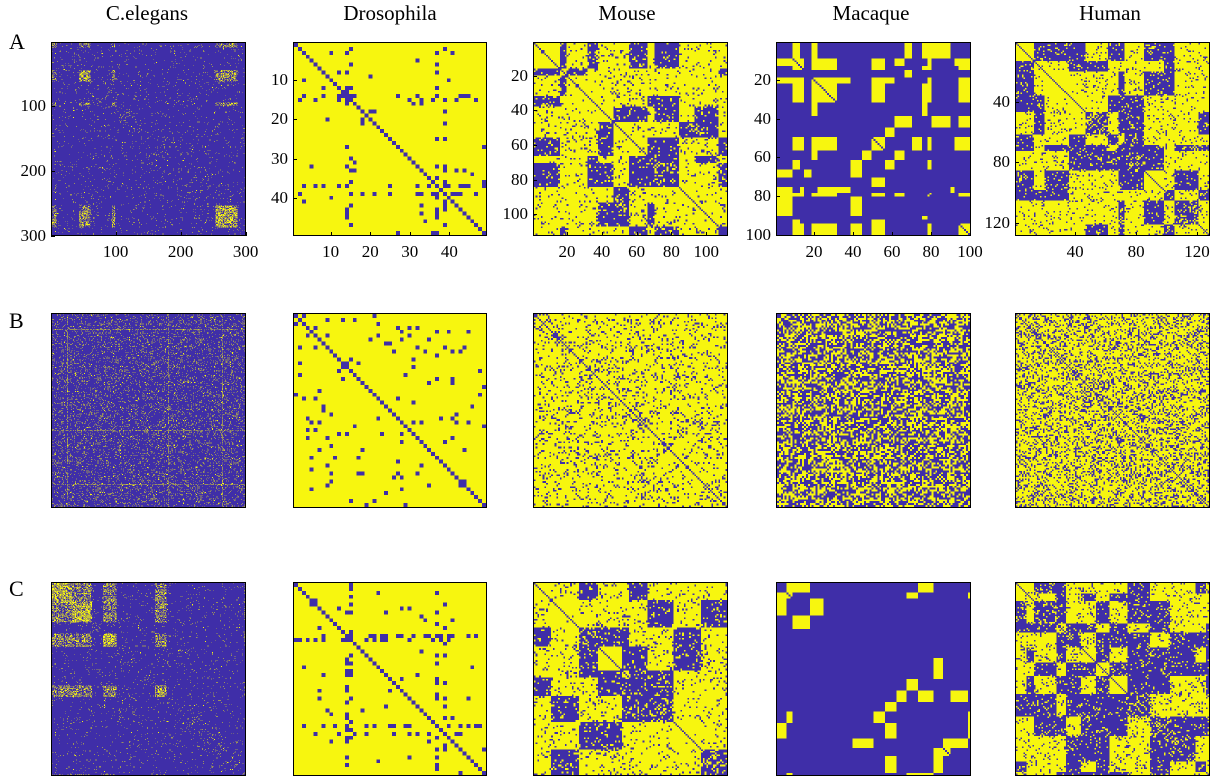 Image resolution: width=1225 pixels, height=782 pixels. I want to click on y-tick-label: 30, so click(279, 158).